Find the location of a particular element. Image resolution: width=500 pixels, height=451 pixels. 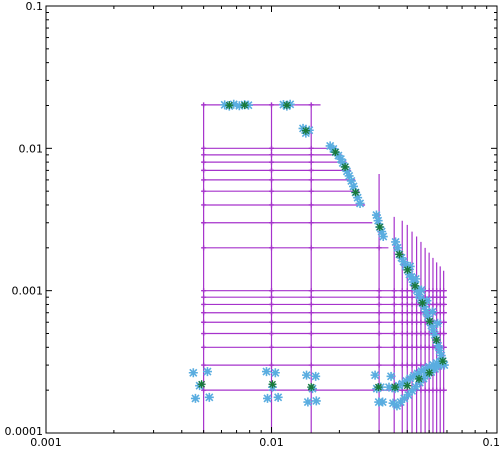

x-tick-label: 0.1 is located at coordinates (491, 441).